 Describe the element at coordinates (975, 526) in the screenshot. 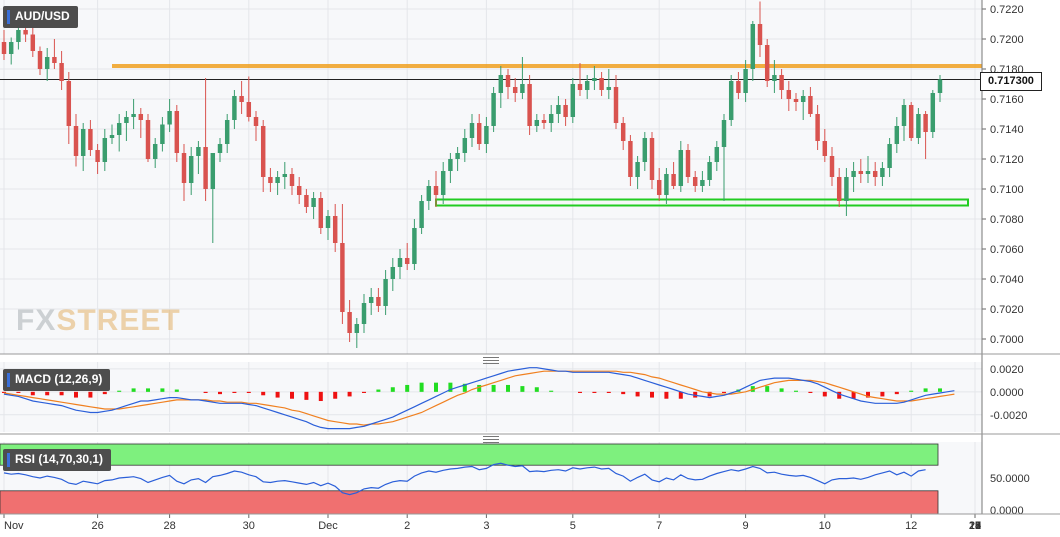

I see `x-tick-label: 17` at that location.